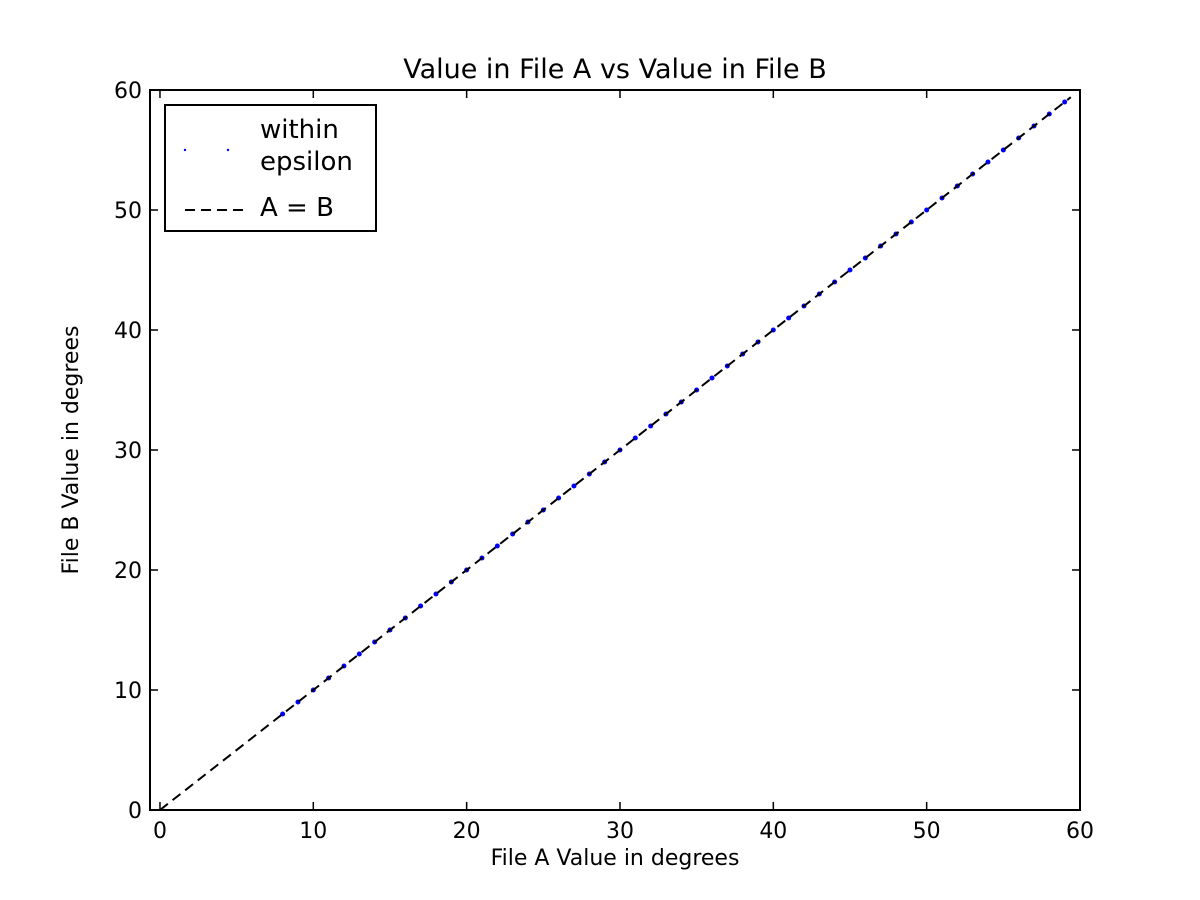 This screenshot has height=900, width=1200. Describe the element at coordinates (128, 691) in the screenshot. I see `y-tick-label: 10` at that location.